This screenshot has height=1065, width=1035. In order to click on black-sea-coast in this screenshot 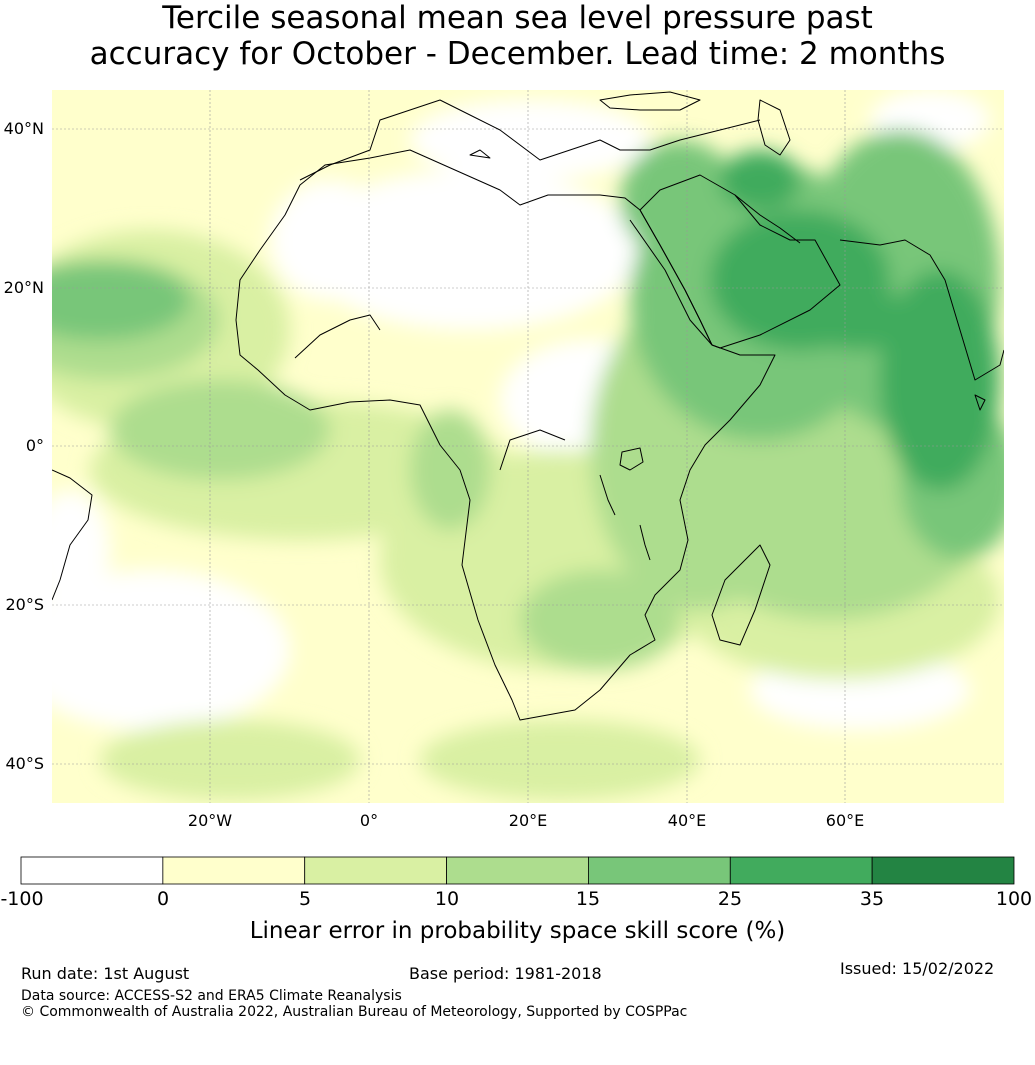, I will do `click(650, 101)`.